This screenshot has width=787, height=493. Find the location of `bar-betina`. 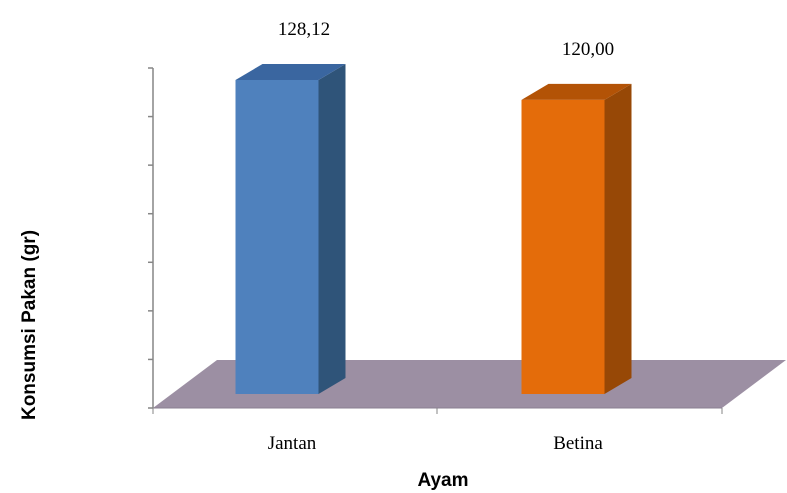

bar-betina is located at coordinates (576, 238).